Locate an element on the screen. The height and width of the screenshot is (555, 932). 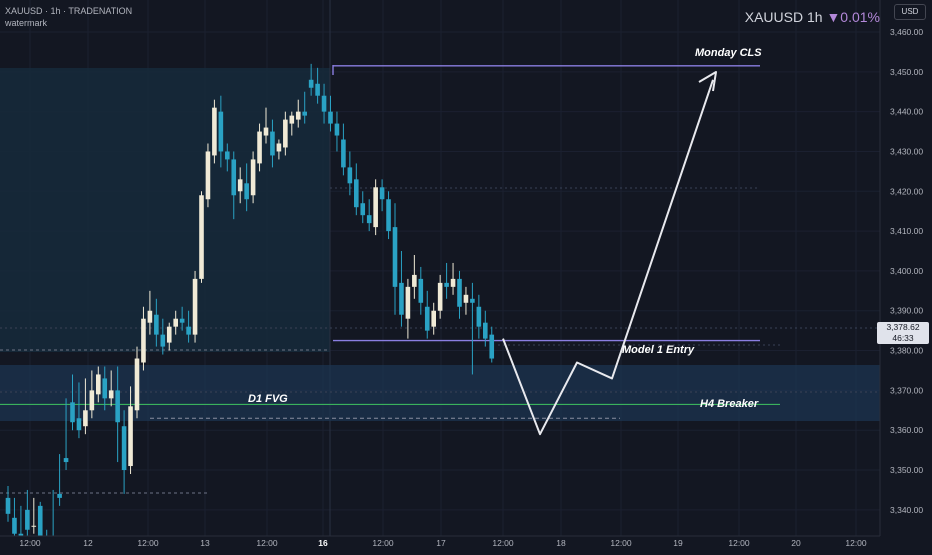
currency-button: USD is located at coordinates (910, 12).